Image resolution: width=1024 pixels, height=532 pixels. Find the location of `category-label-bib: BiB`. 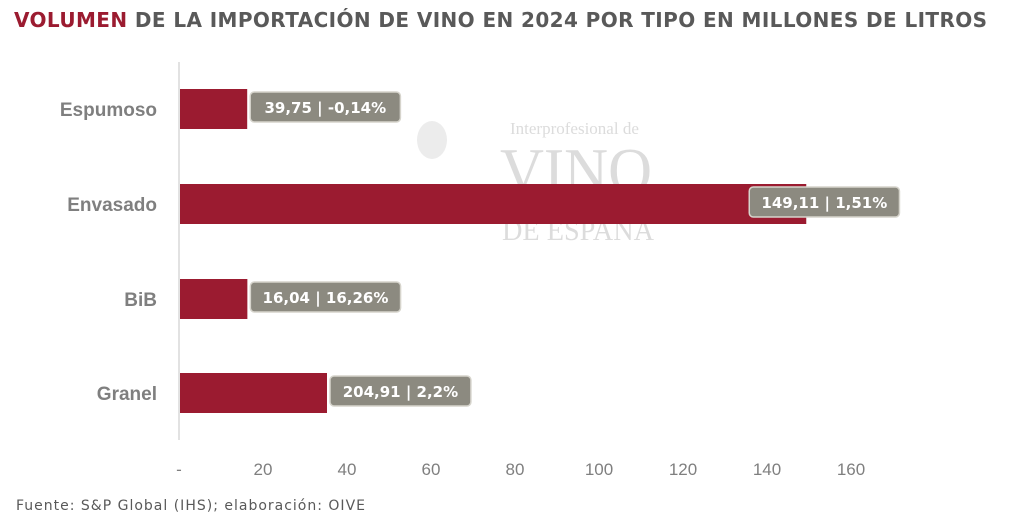

category-label-bib: BiB is located at coordinates (140, 300).